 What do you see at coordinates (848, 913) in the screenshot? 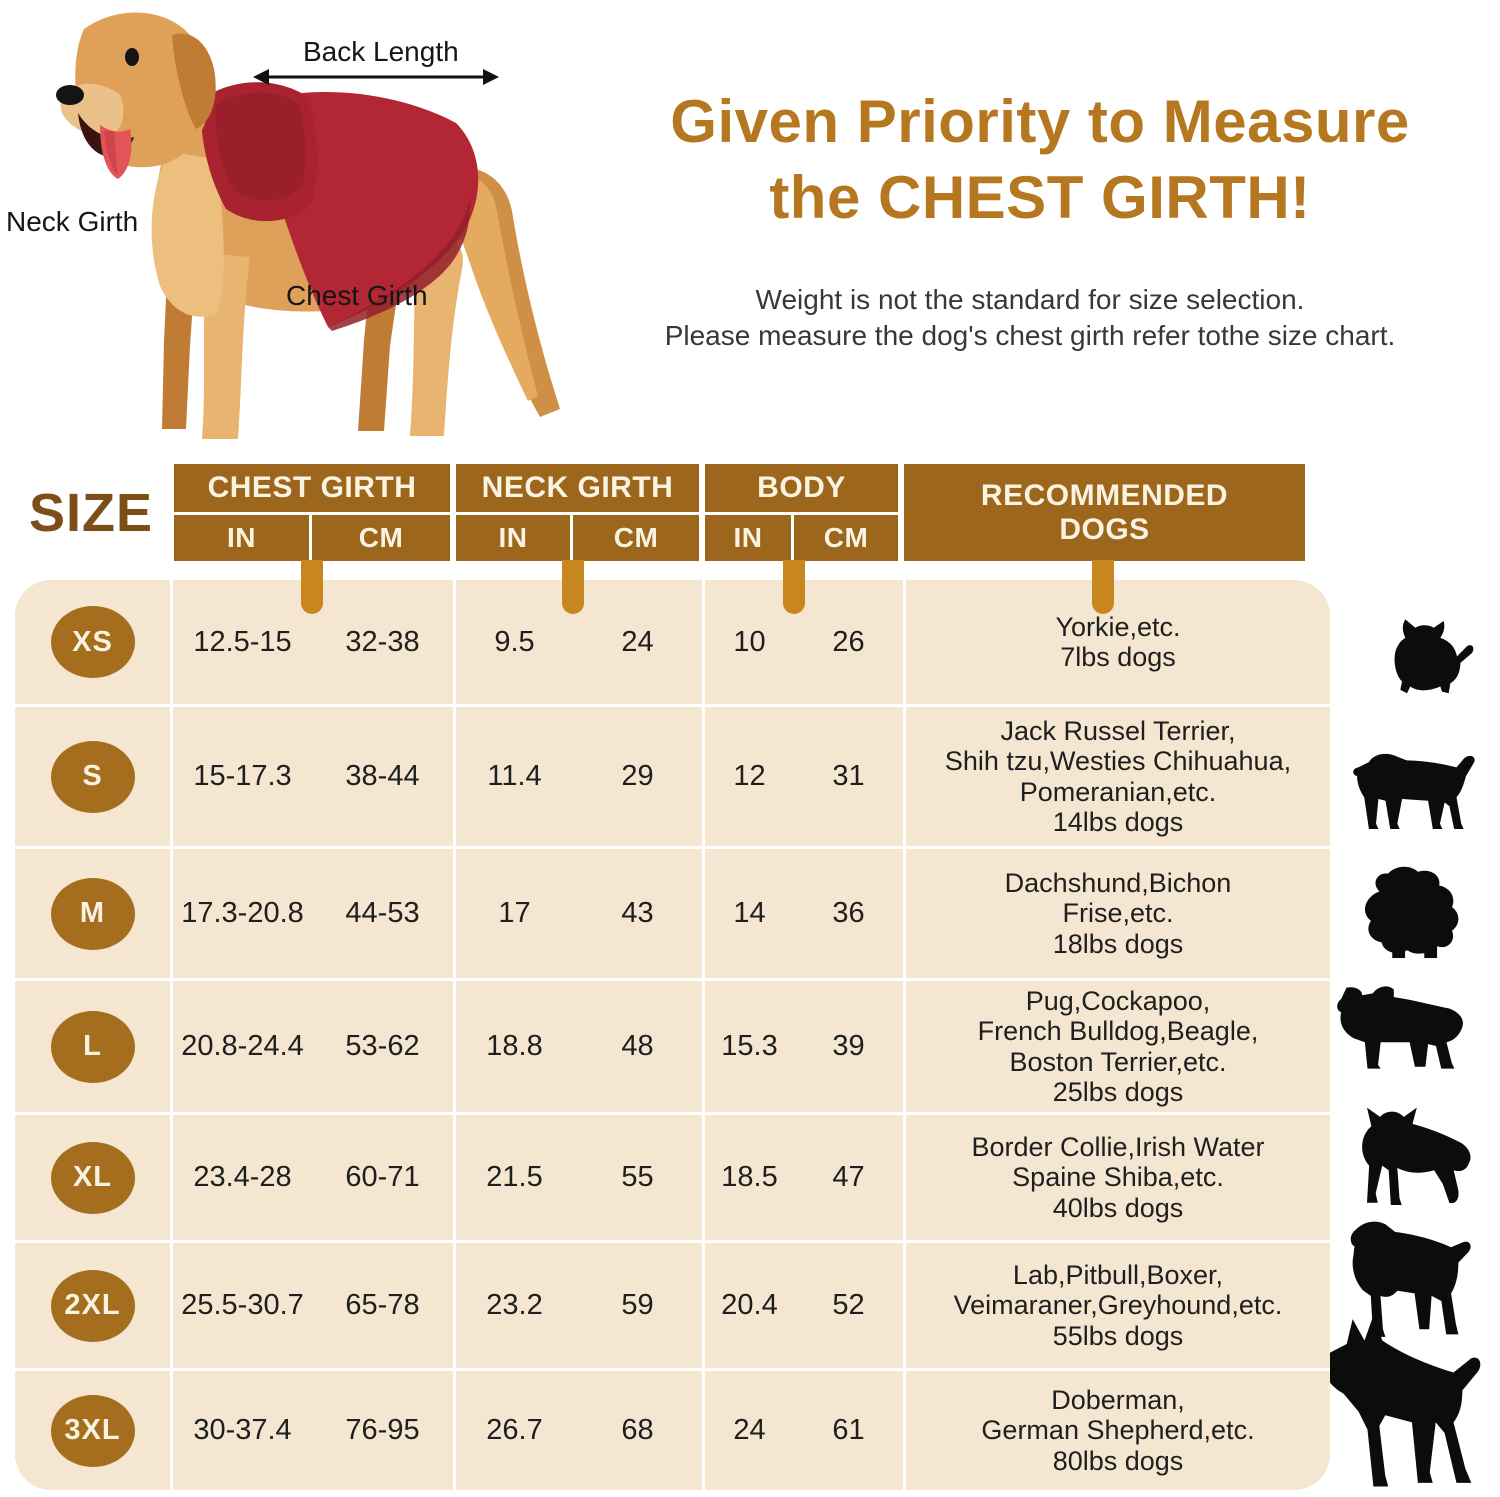
I see `body-cm-value: 36` at bounding box center [848, 913].